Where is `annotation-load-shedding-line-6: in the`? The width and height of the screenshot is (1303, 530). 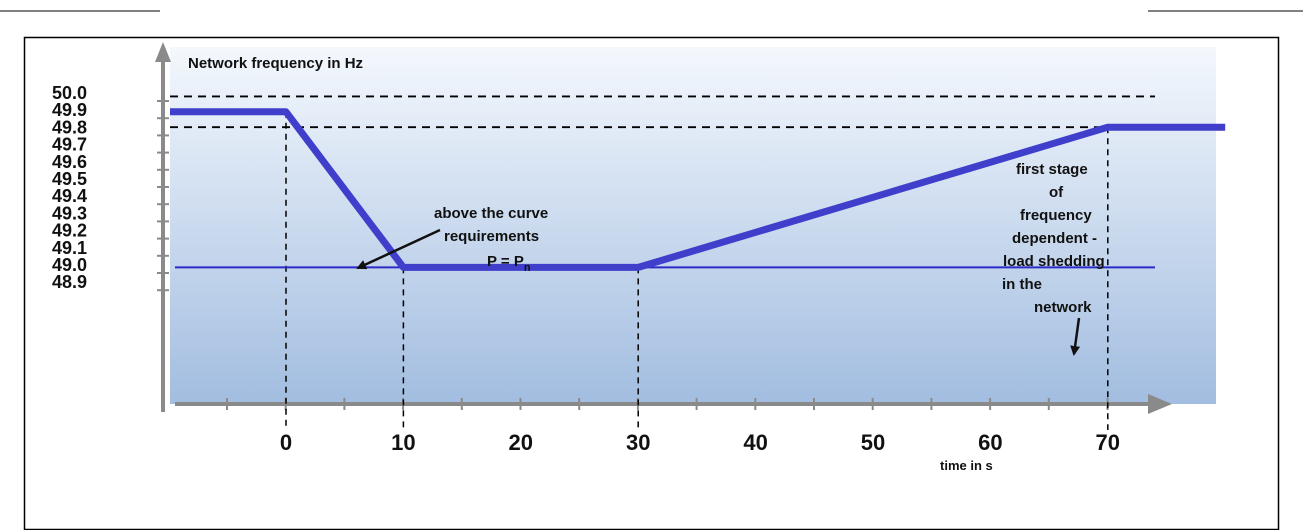
annotation-load-shedding-line-6: in the is located at coordinates (1022, 284).